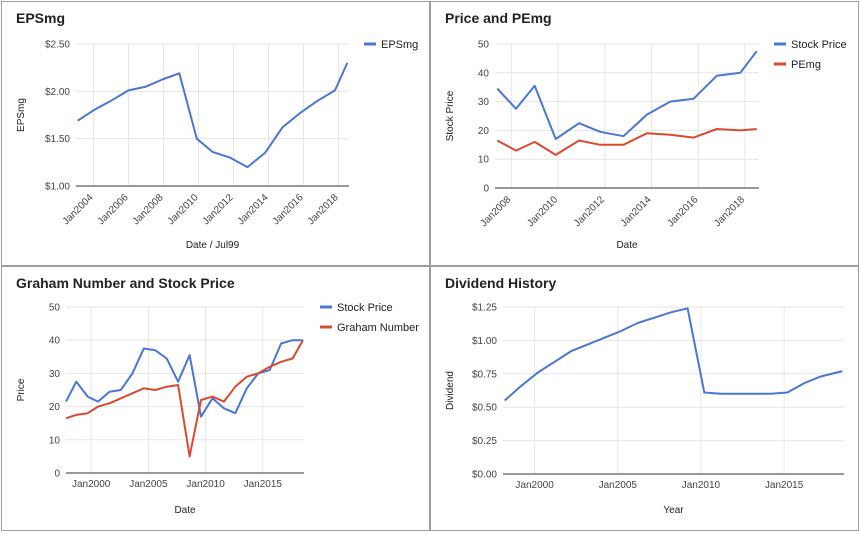 This screenshot has width=860, height=534. I want to click on y-tick-label: $0.50, so click(484, 408).